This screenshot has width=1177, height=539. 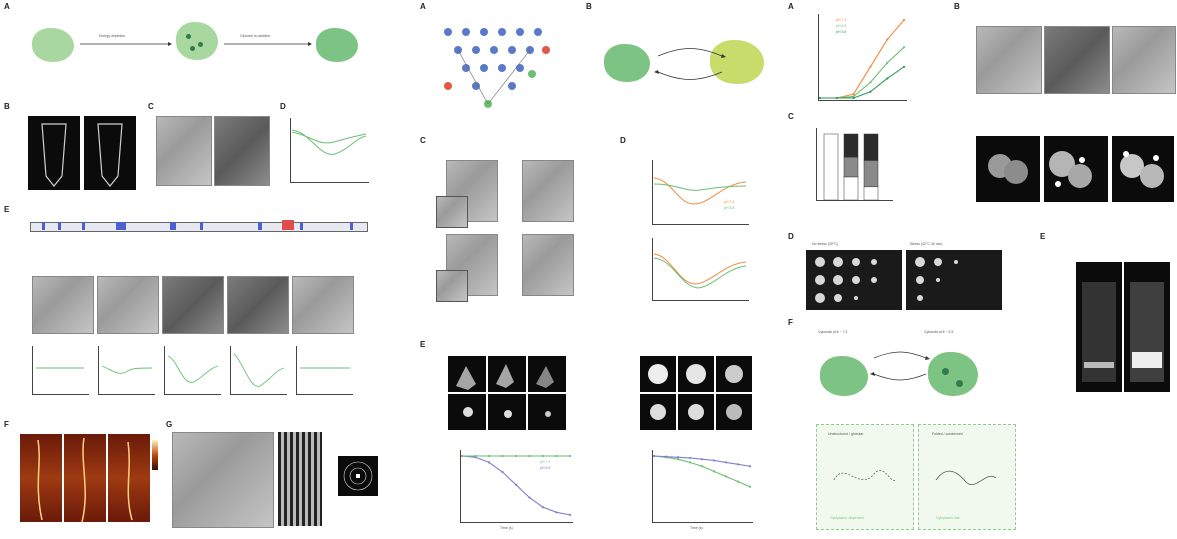 I want to click on panel-letter-left-b: B, so click(x=7, y=106).